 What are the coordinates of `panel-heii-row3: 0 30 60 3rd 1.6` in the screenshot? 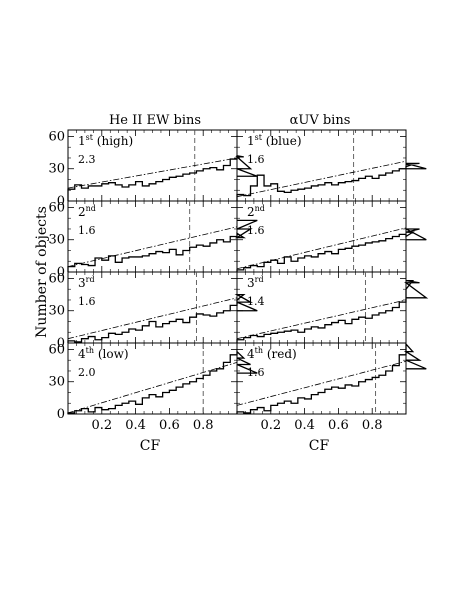 It's located at (153, 311).